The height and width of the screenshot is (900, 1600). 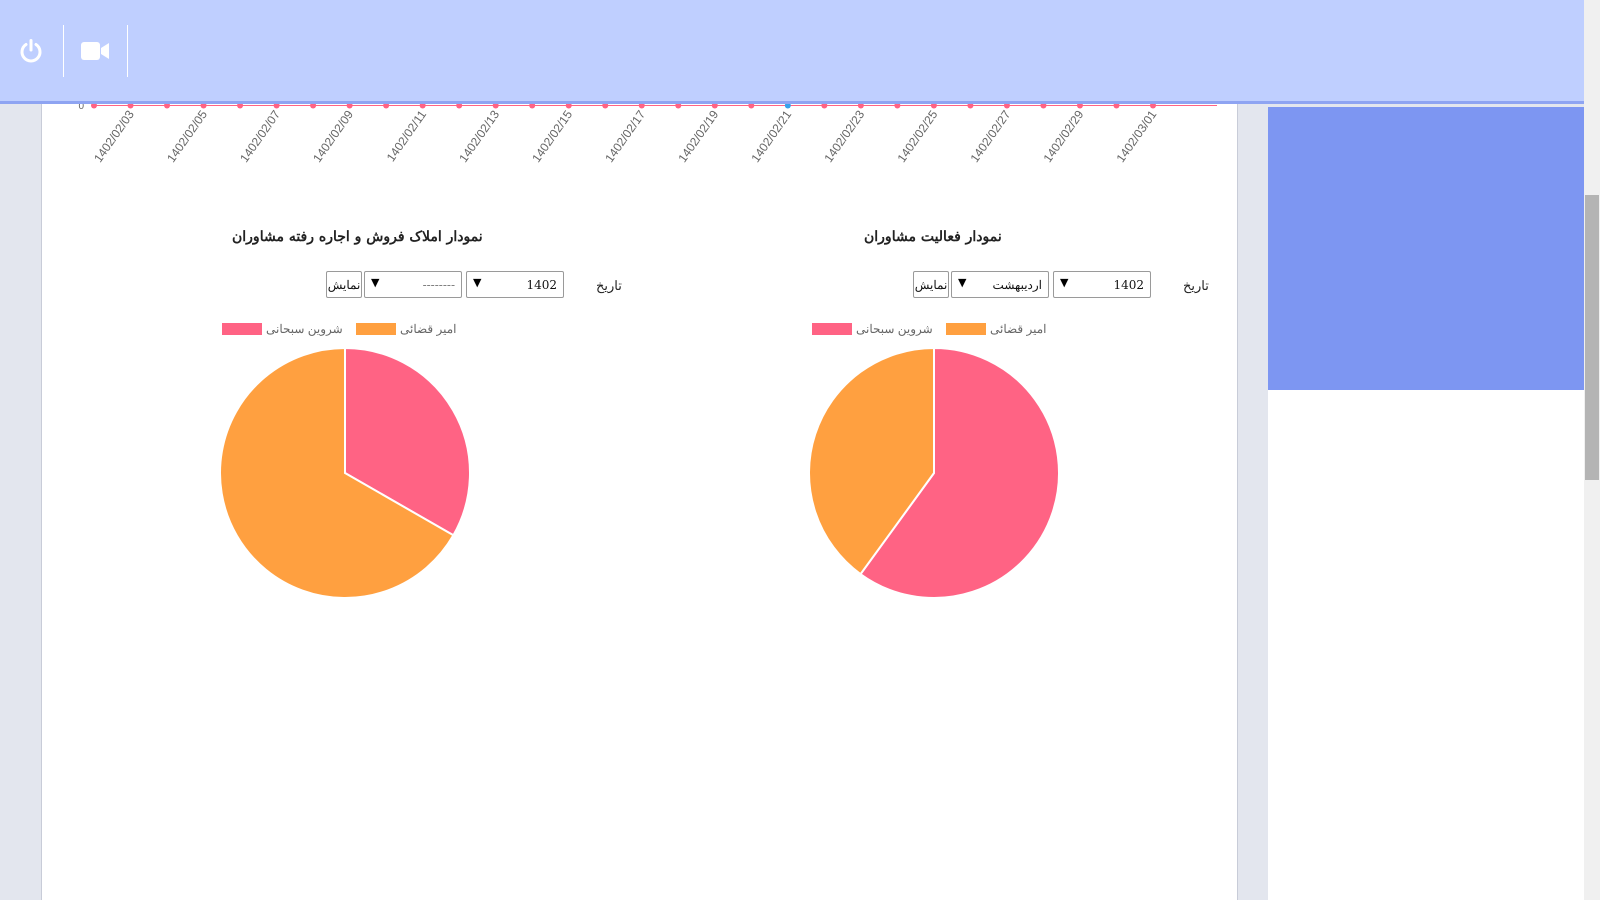 I want to click on sales-month-value: --------, so click(x=438, y=284).